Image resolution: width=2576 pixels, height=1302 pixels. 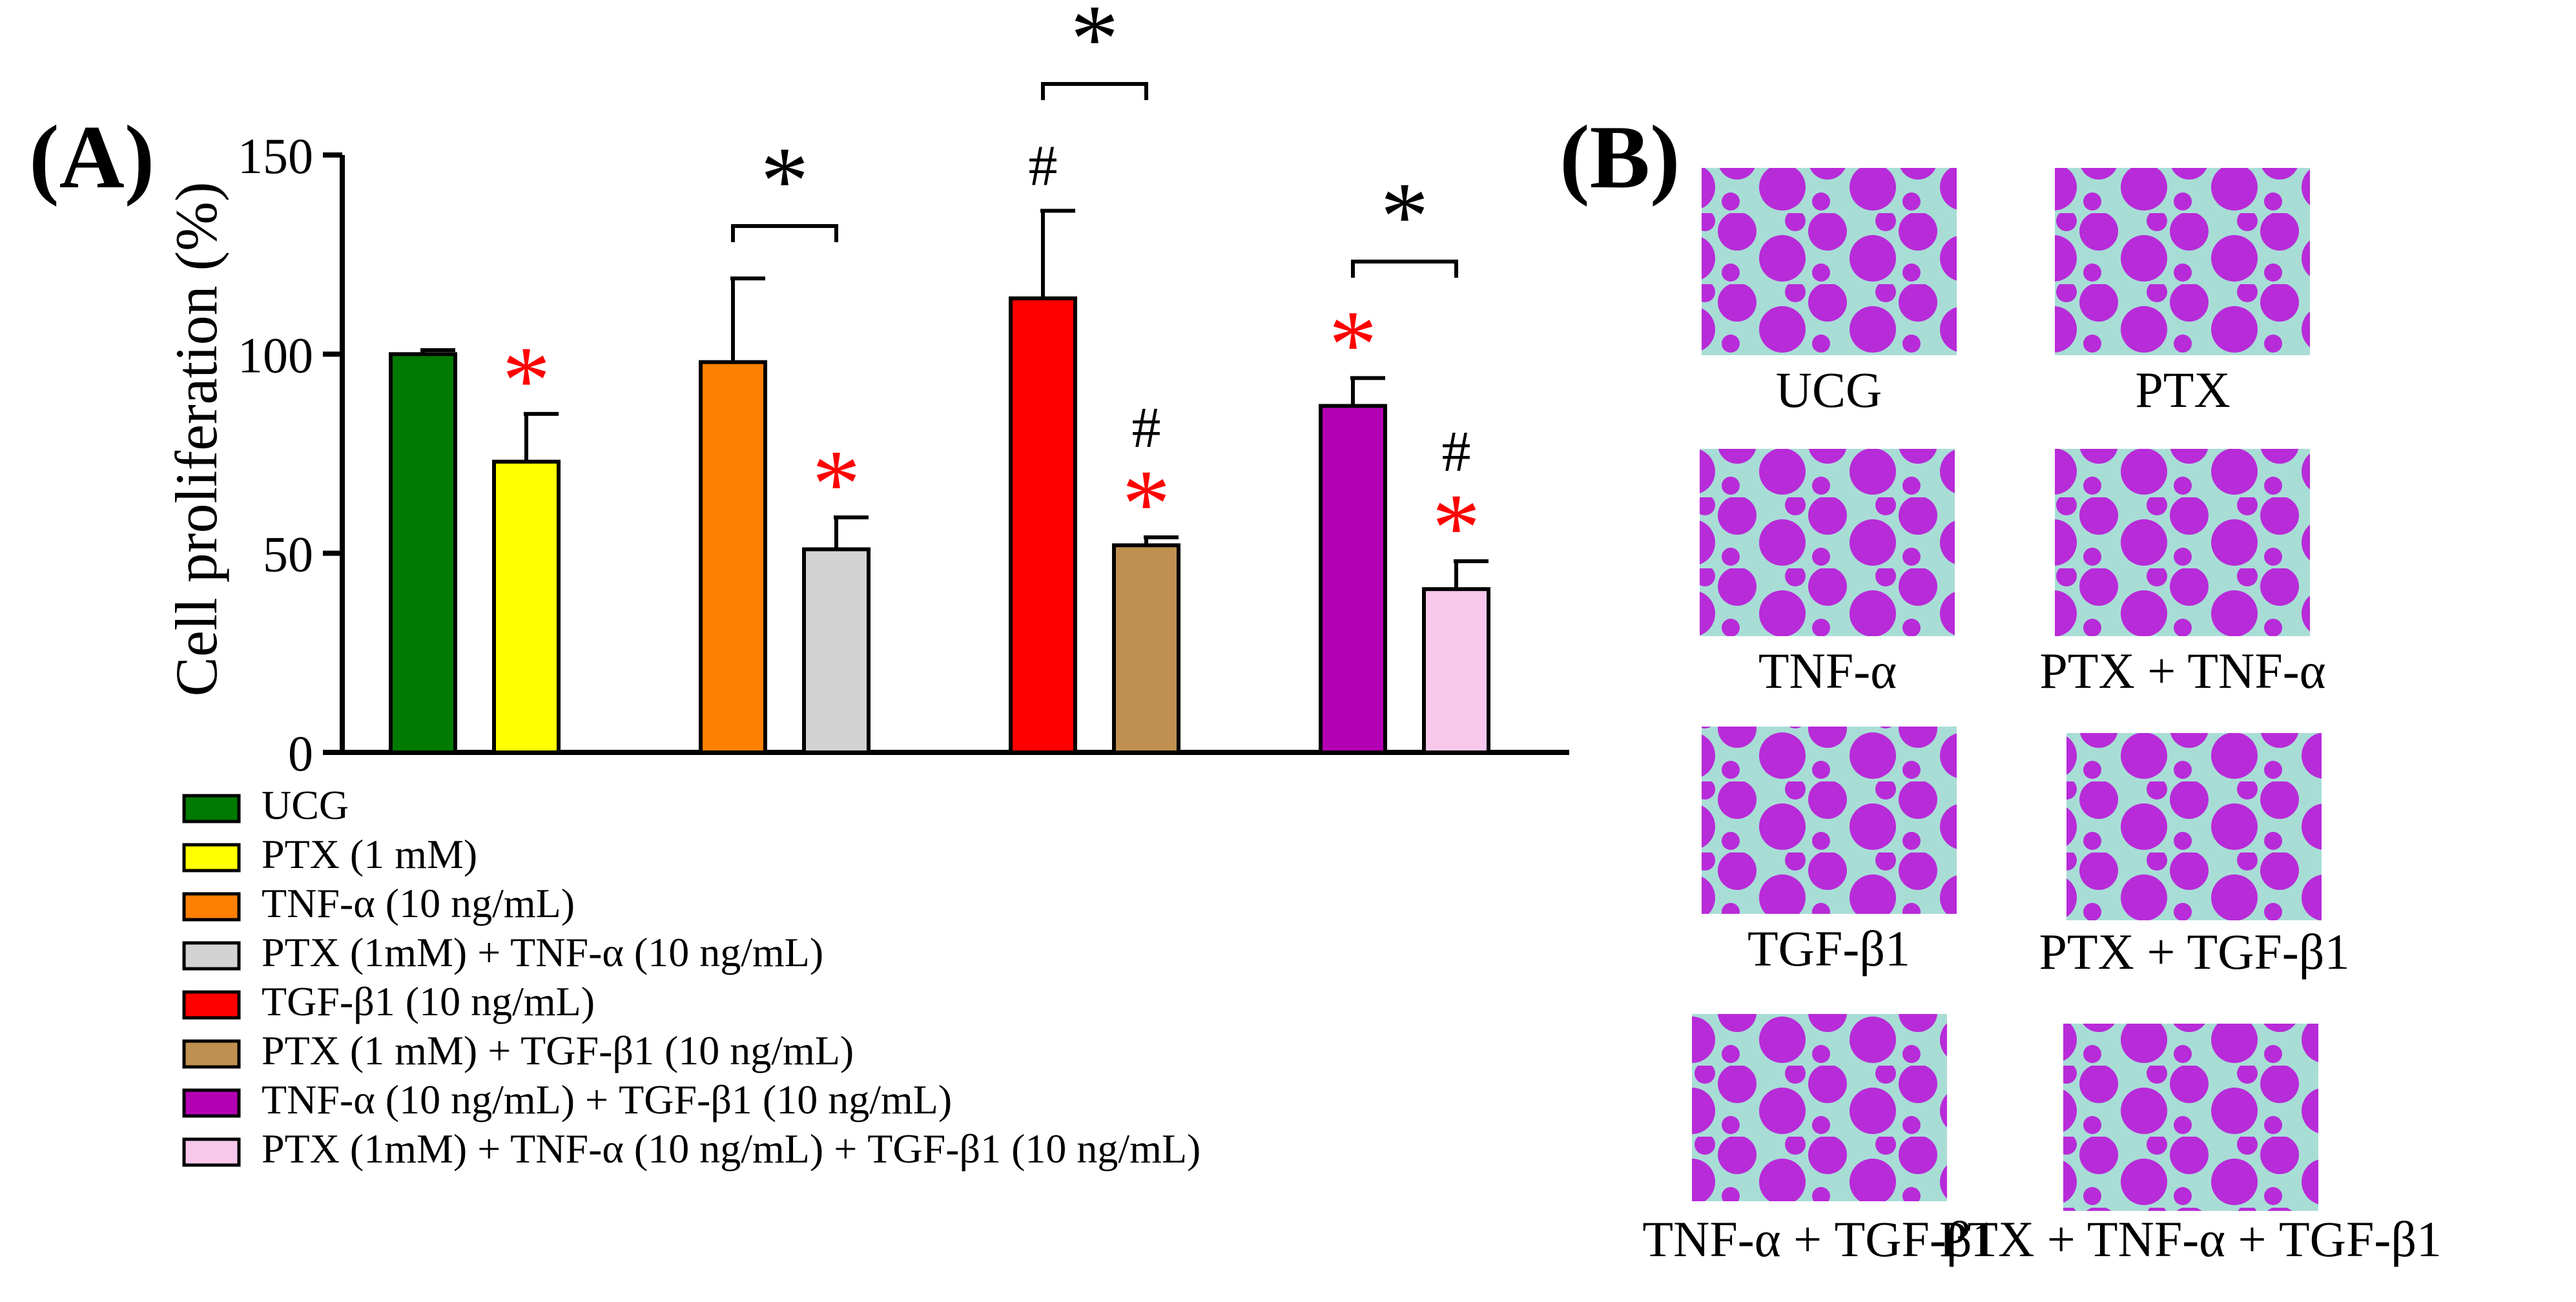 What do you see at coordinates (607, 1099) in the screenshot?
I see `legend-label-7: TNF-α (10 ng/mL) + TGF-β1 (10 ng/mL)` at bounding box center [607, 1099].